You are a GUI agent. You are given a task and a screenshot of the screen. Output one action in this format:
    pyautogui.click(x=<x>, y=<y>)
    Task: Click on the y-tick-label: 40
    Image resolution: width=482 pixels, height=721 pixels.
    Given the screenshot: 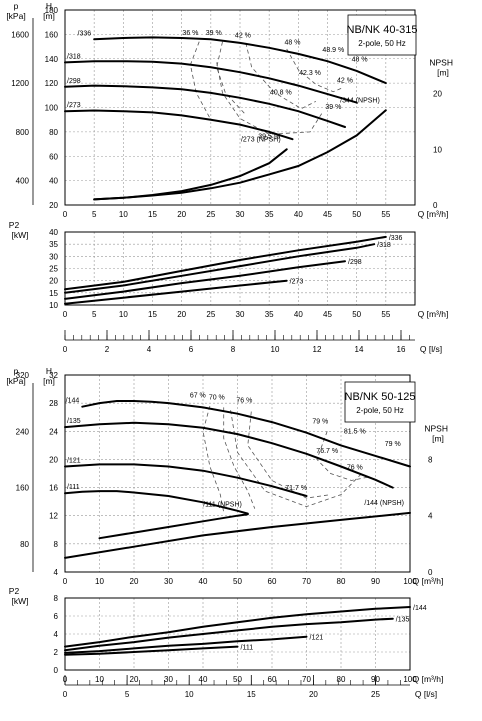 What is the action you would take?
    pyautogui.click(x=53, y=232)
    